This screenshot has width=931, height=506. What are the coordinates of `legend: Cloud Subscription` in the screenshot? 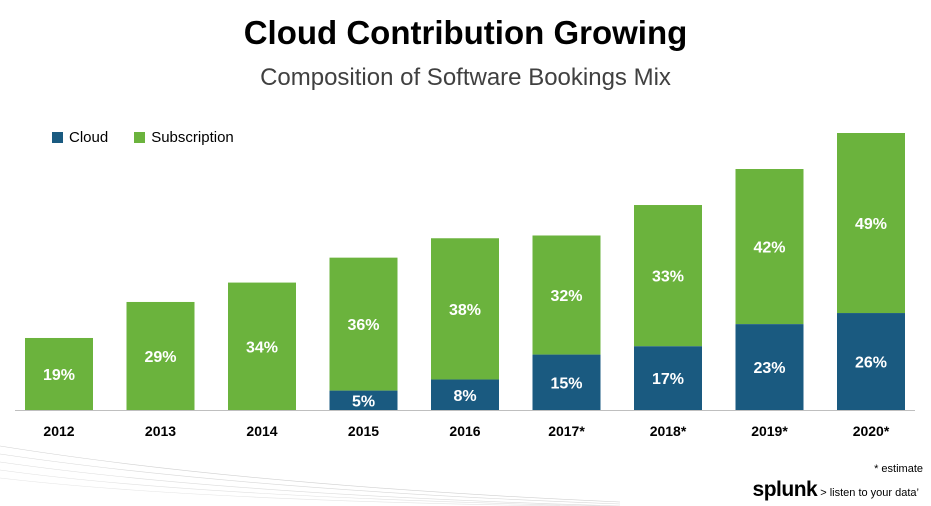 It's located at (143, 137).